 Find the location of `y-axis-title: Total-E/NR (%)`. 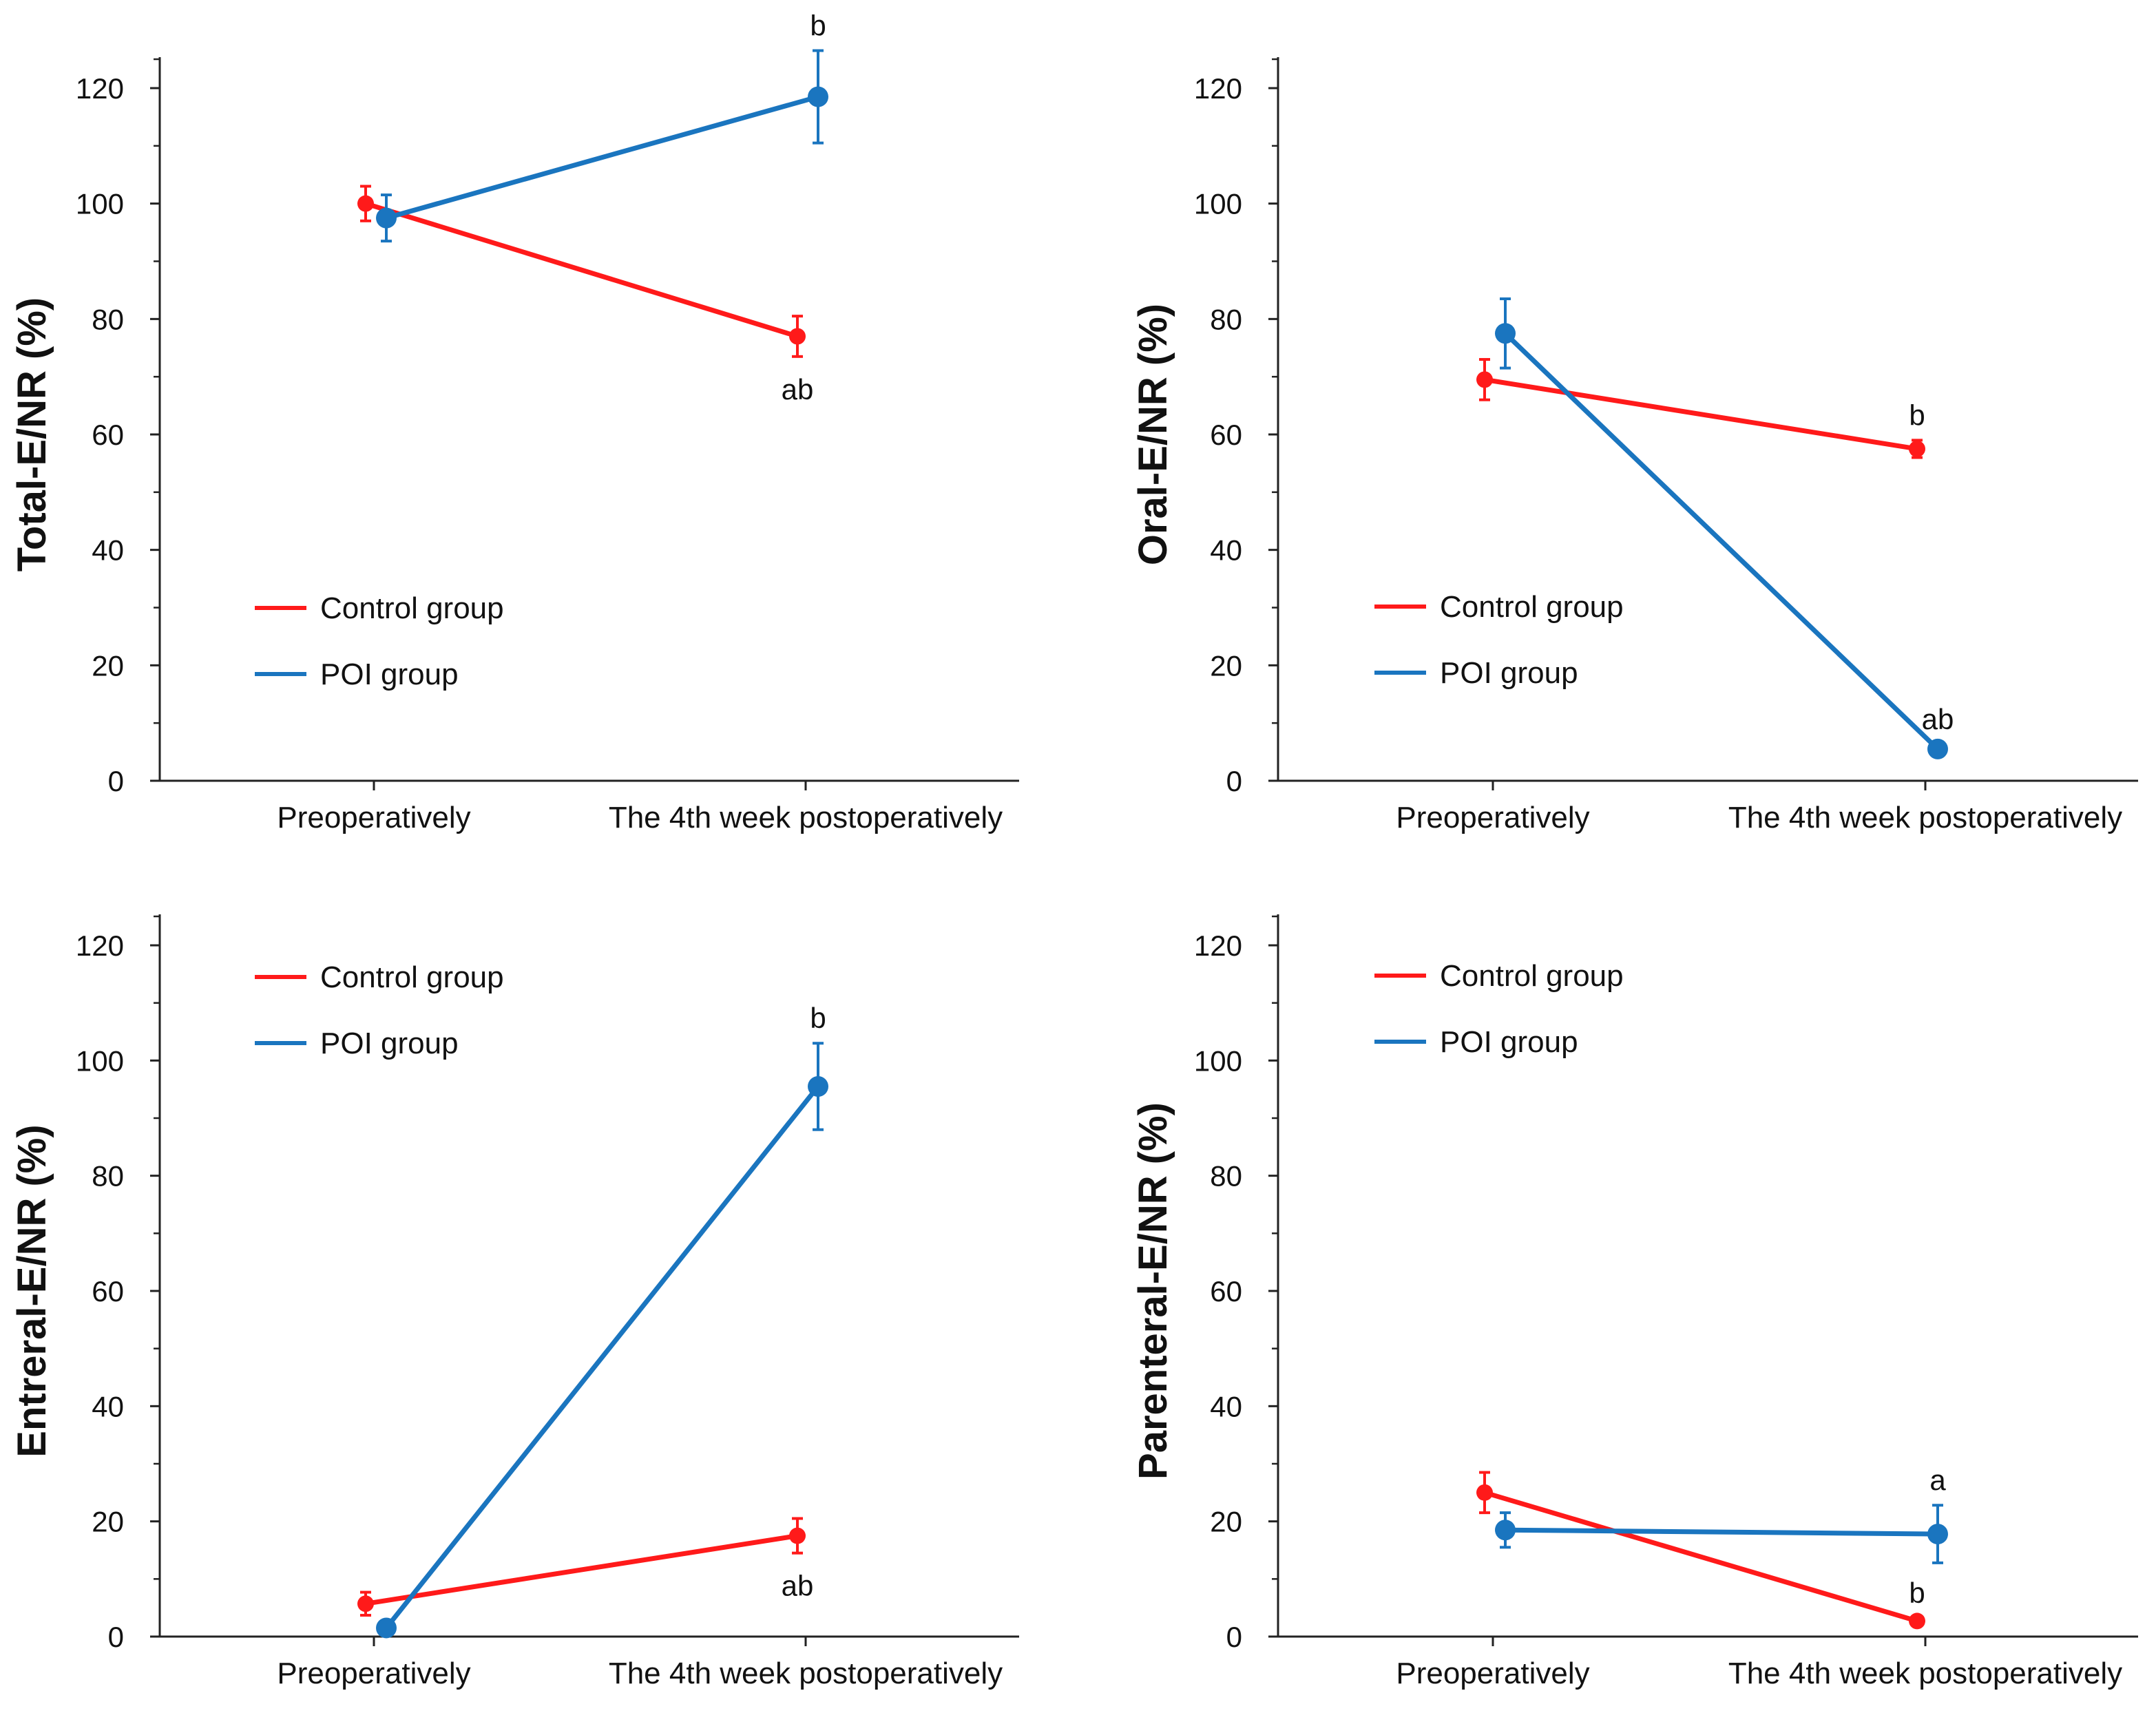

y-axis-title: Total-E/NR (%) is located at coordinates (32, 434).